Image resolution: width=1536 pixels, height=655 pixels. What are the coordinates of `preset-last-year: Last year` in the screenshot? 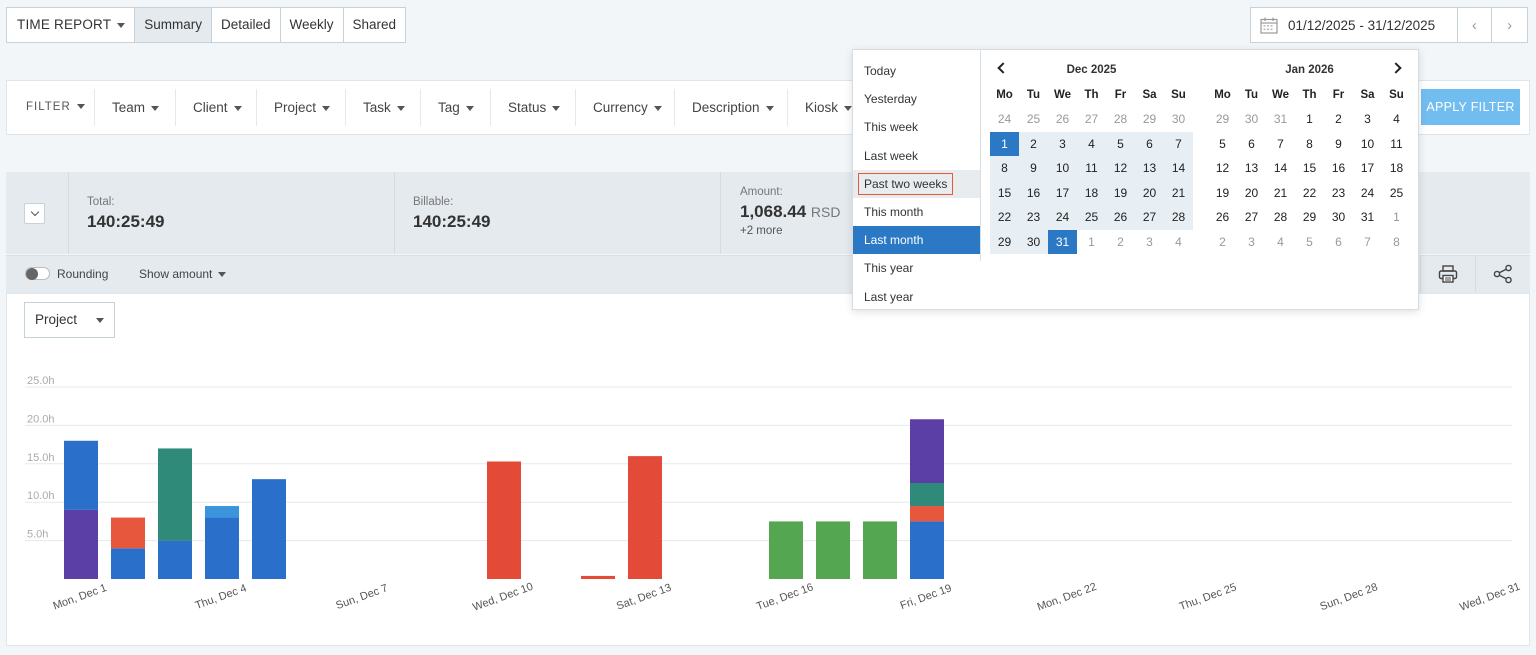 It's located at (916, 297).